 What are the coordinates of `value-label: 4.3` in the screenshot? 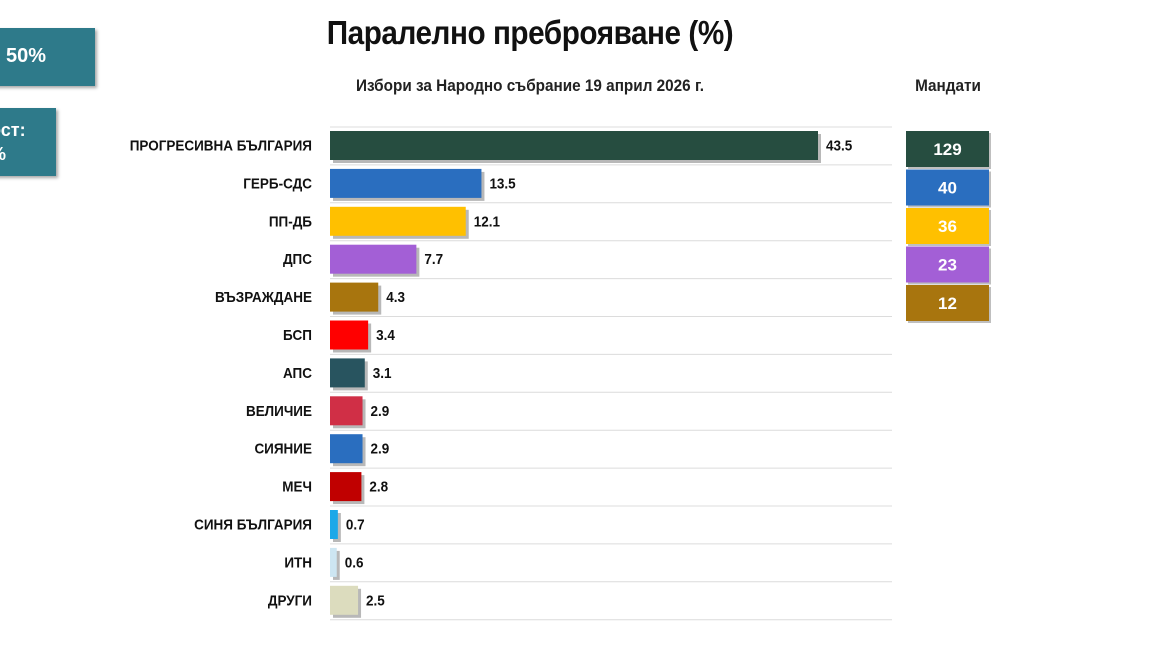 It's located at (395, 297).